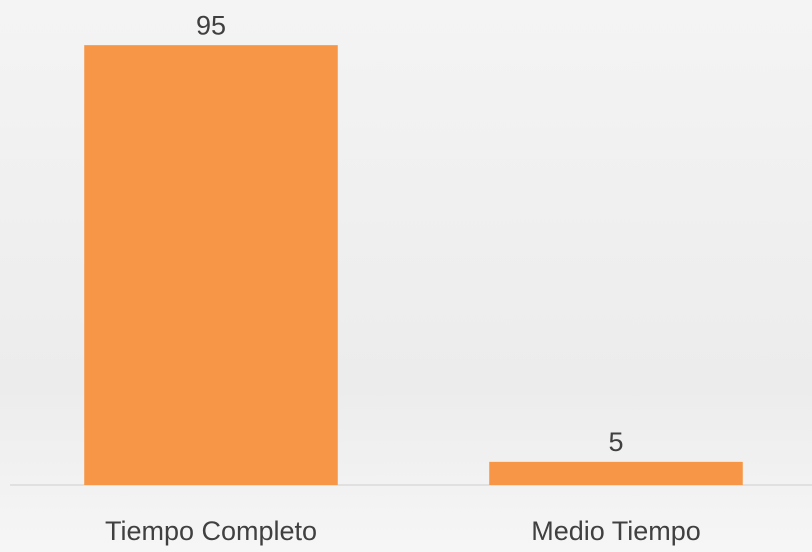 The width and height of the screenshot is (812, 552). I want to click on data-label: 95, so click(211, 25).